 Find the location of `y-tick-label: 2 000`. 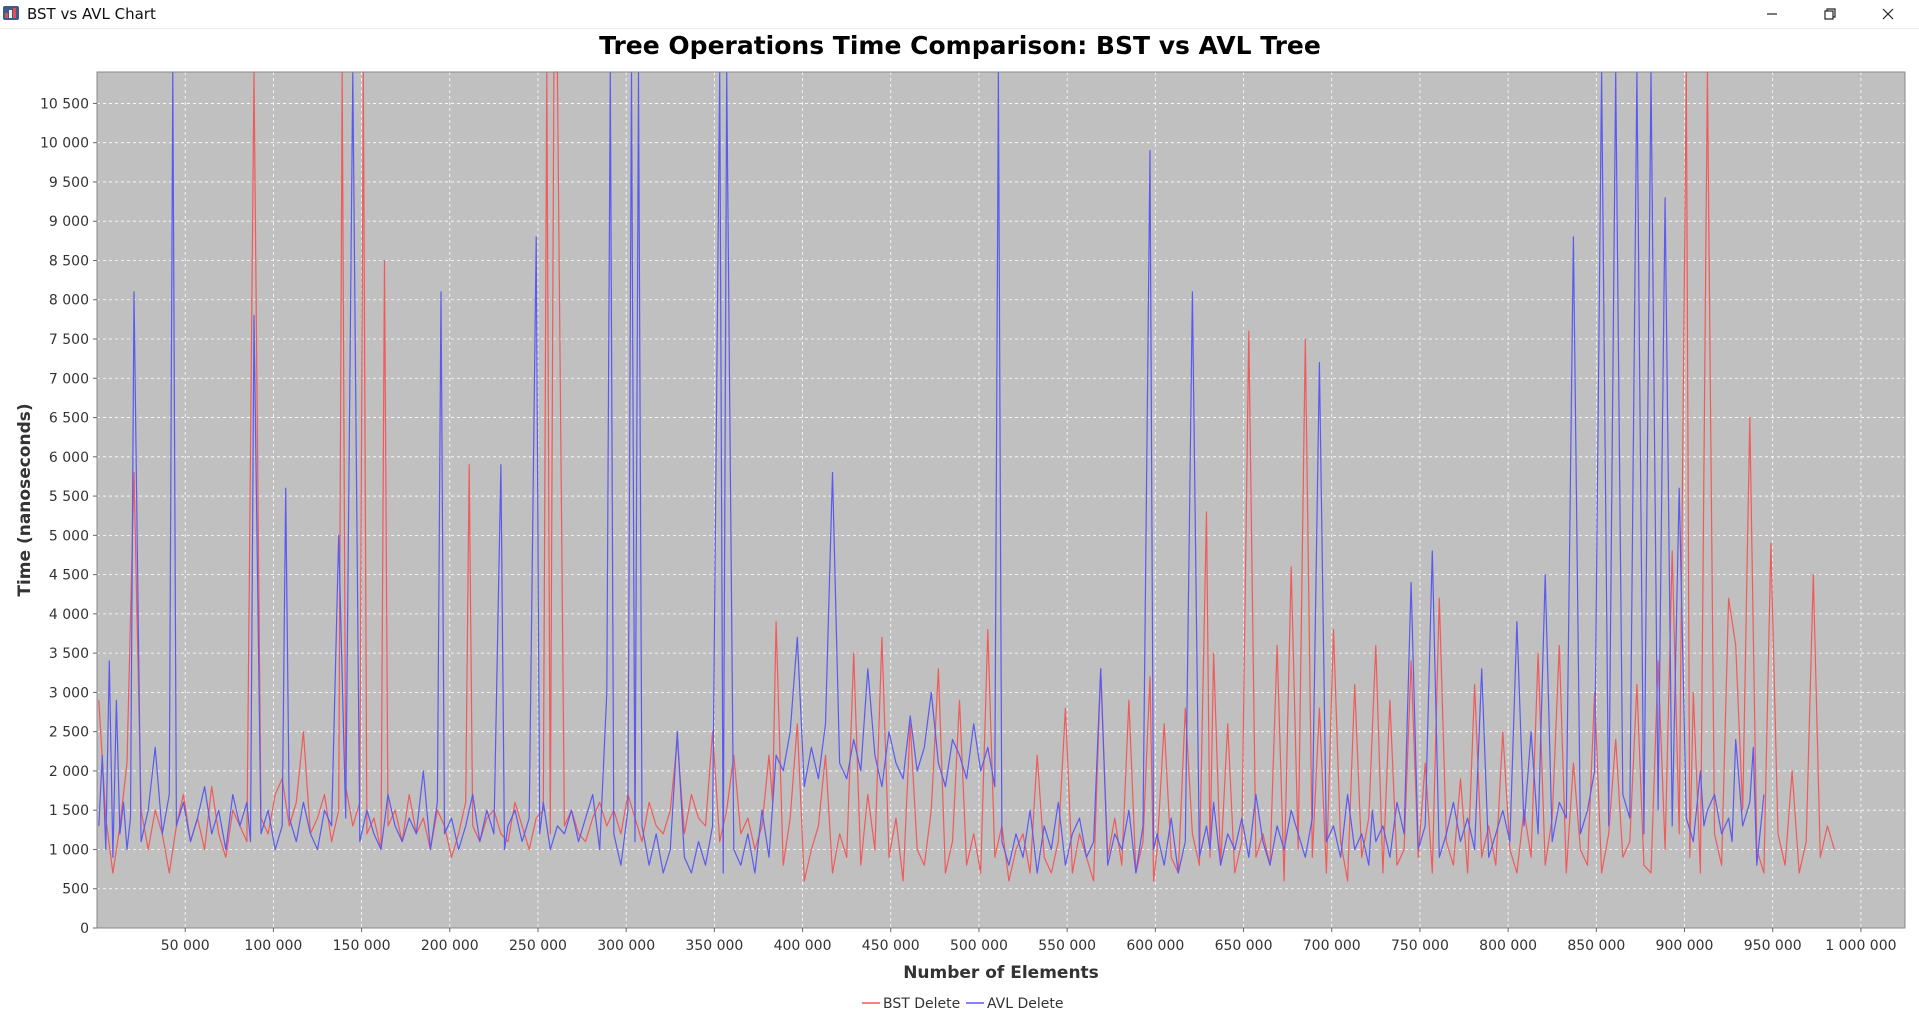

y-tick-label: 2 000 is located at coordinates (69, 772).